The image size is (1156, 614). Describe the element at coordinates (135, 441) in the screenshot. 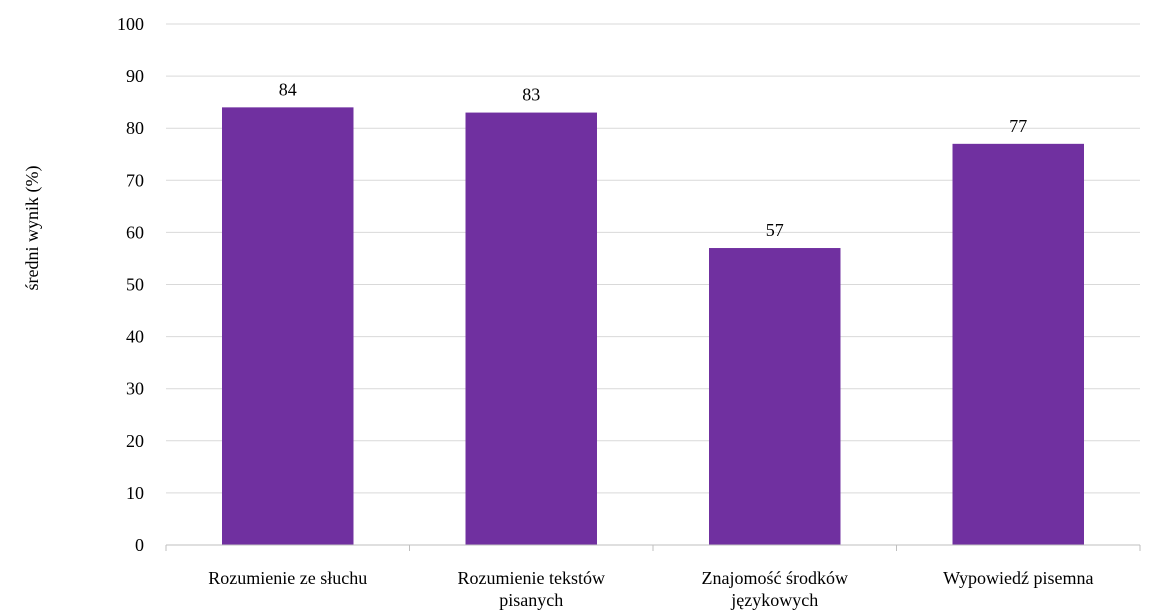

I see `y-tick-label: 20` at that location.